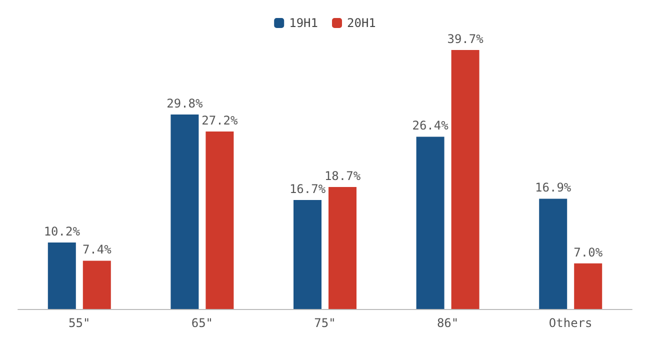  Describe the element at coordinates (447, 323) in the screenshot. I see `x-tick-label: 86"` at that location.